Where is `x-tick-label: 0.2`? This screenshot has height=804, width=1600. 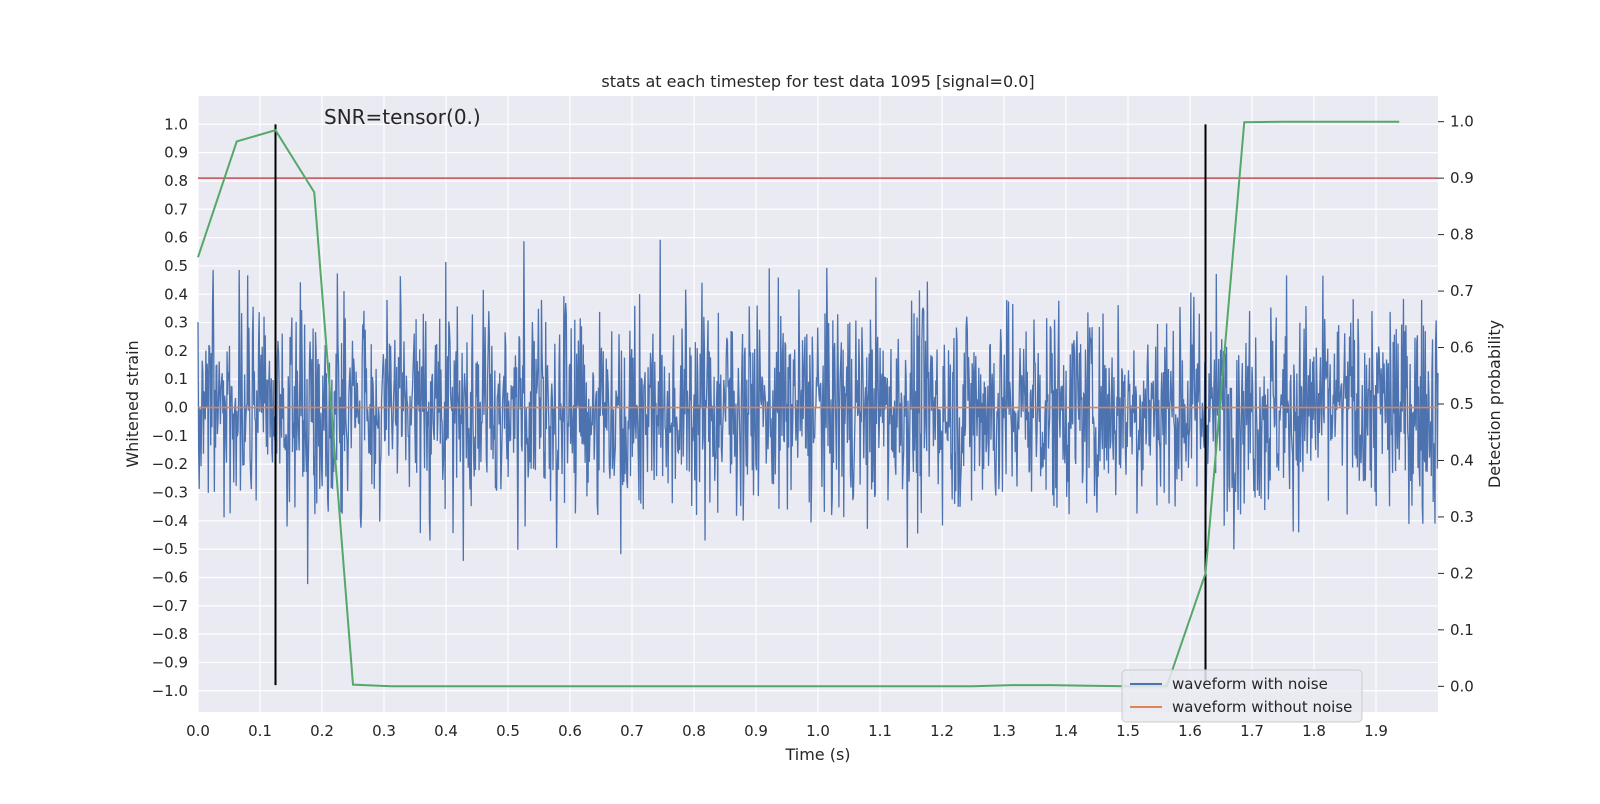 x-tick-label: 0.2 is located at coordinates (322, 731).